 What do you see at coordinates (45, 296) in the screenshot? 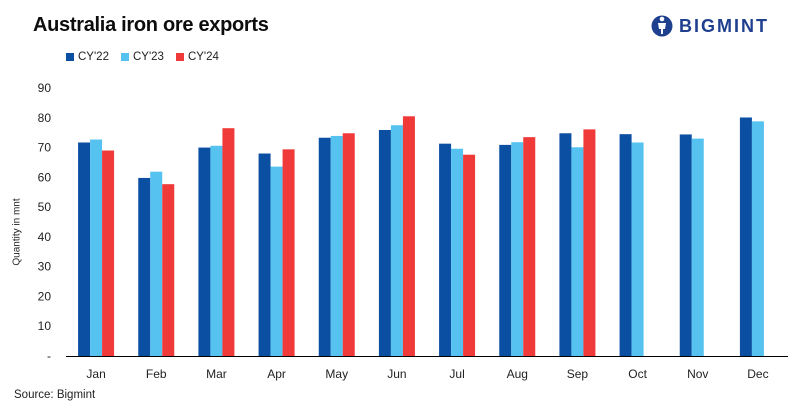
I see `y-tick-label: 20` at bounding box center [45, 296].